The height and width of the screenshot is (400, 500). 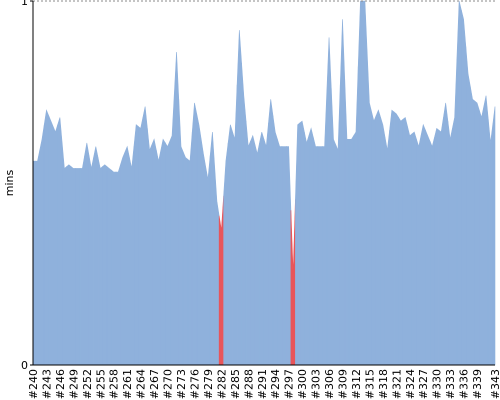 I want to click on x-tick-label: #327, so click(x=423, y=384).